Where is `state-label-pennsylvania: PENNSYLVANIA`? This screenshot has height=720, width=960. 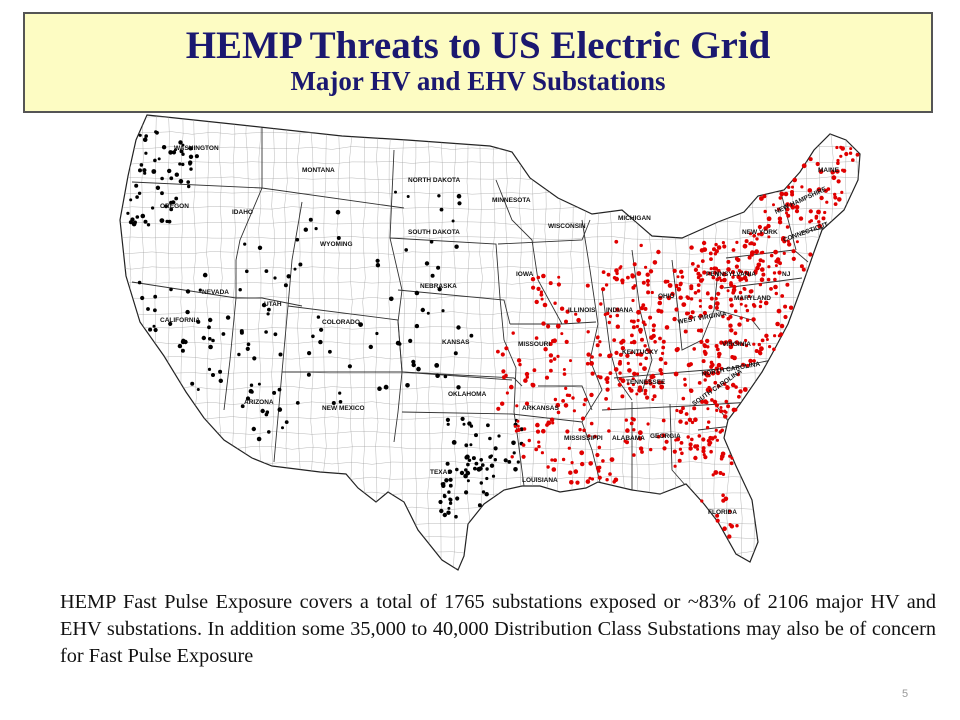 state-label-pennsylvania: PENNSYLVANIA is located at coordinates (731, 274).